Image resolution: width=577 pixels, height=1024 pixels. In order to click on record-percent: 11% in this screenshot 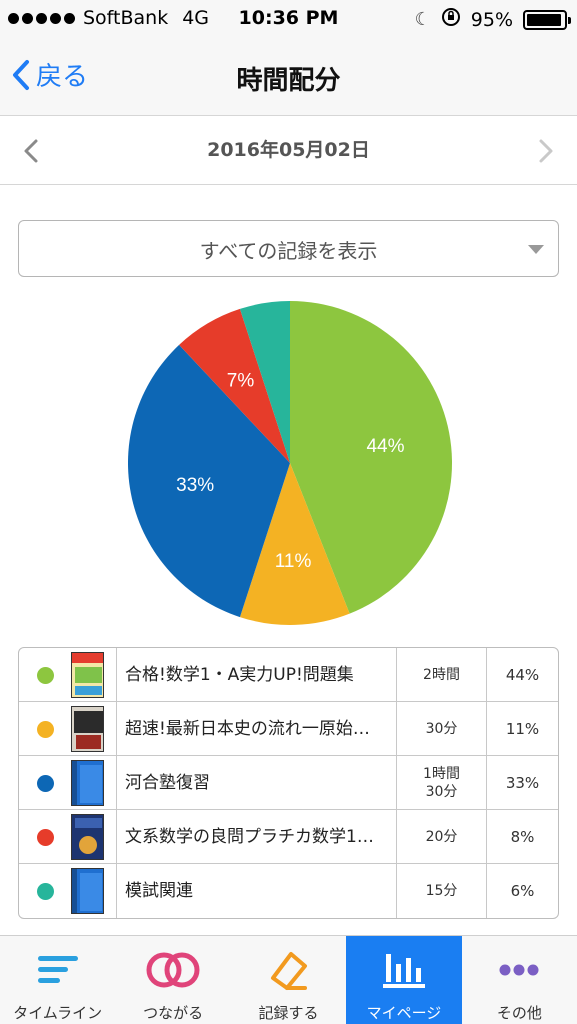, I will do `click(522, 728)`.